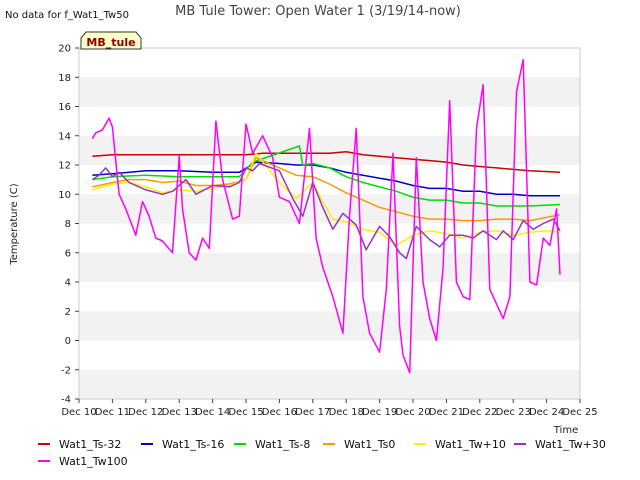 The height and width of the screenshot is (480, 640). Describe the element at coordinates (546, 412) in the screenshot. I see `x-tick-label: Dec 24` at that location.